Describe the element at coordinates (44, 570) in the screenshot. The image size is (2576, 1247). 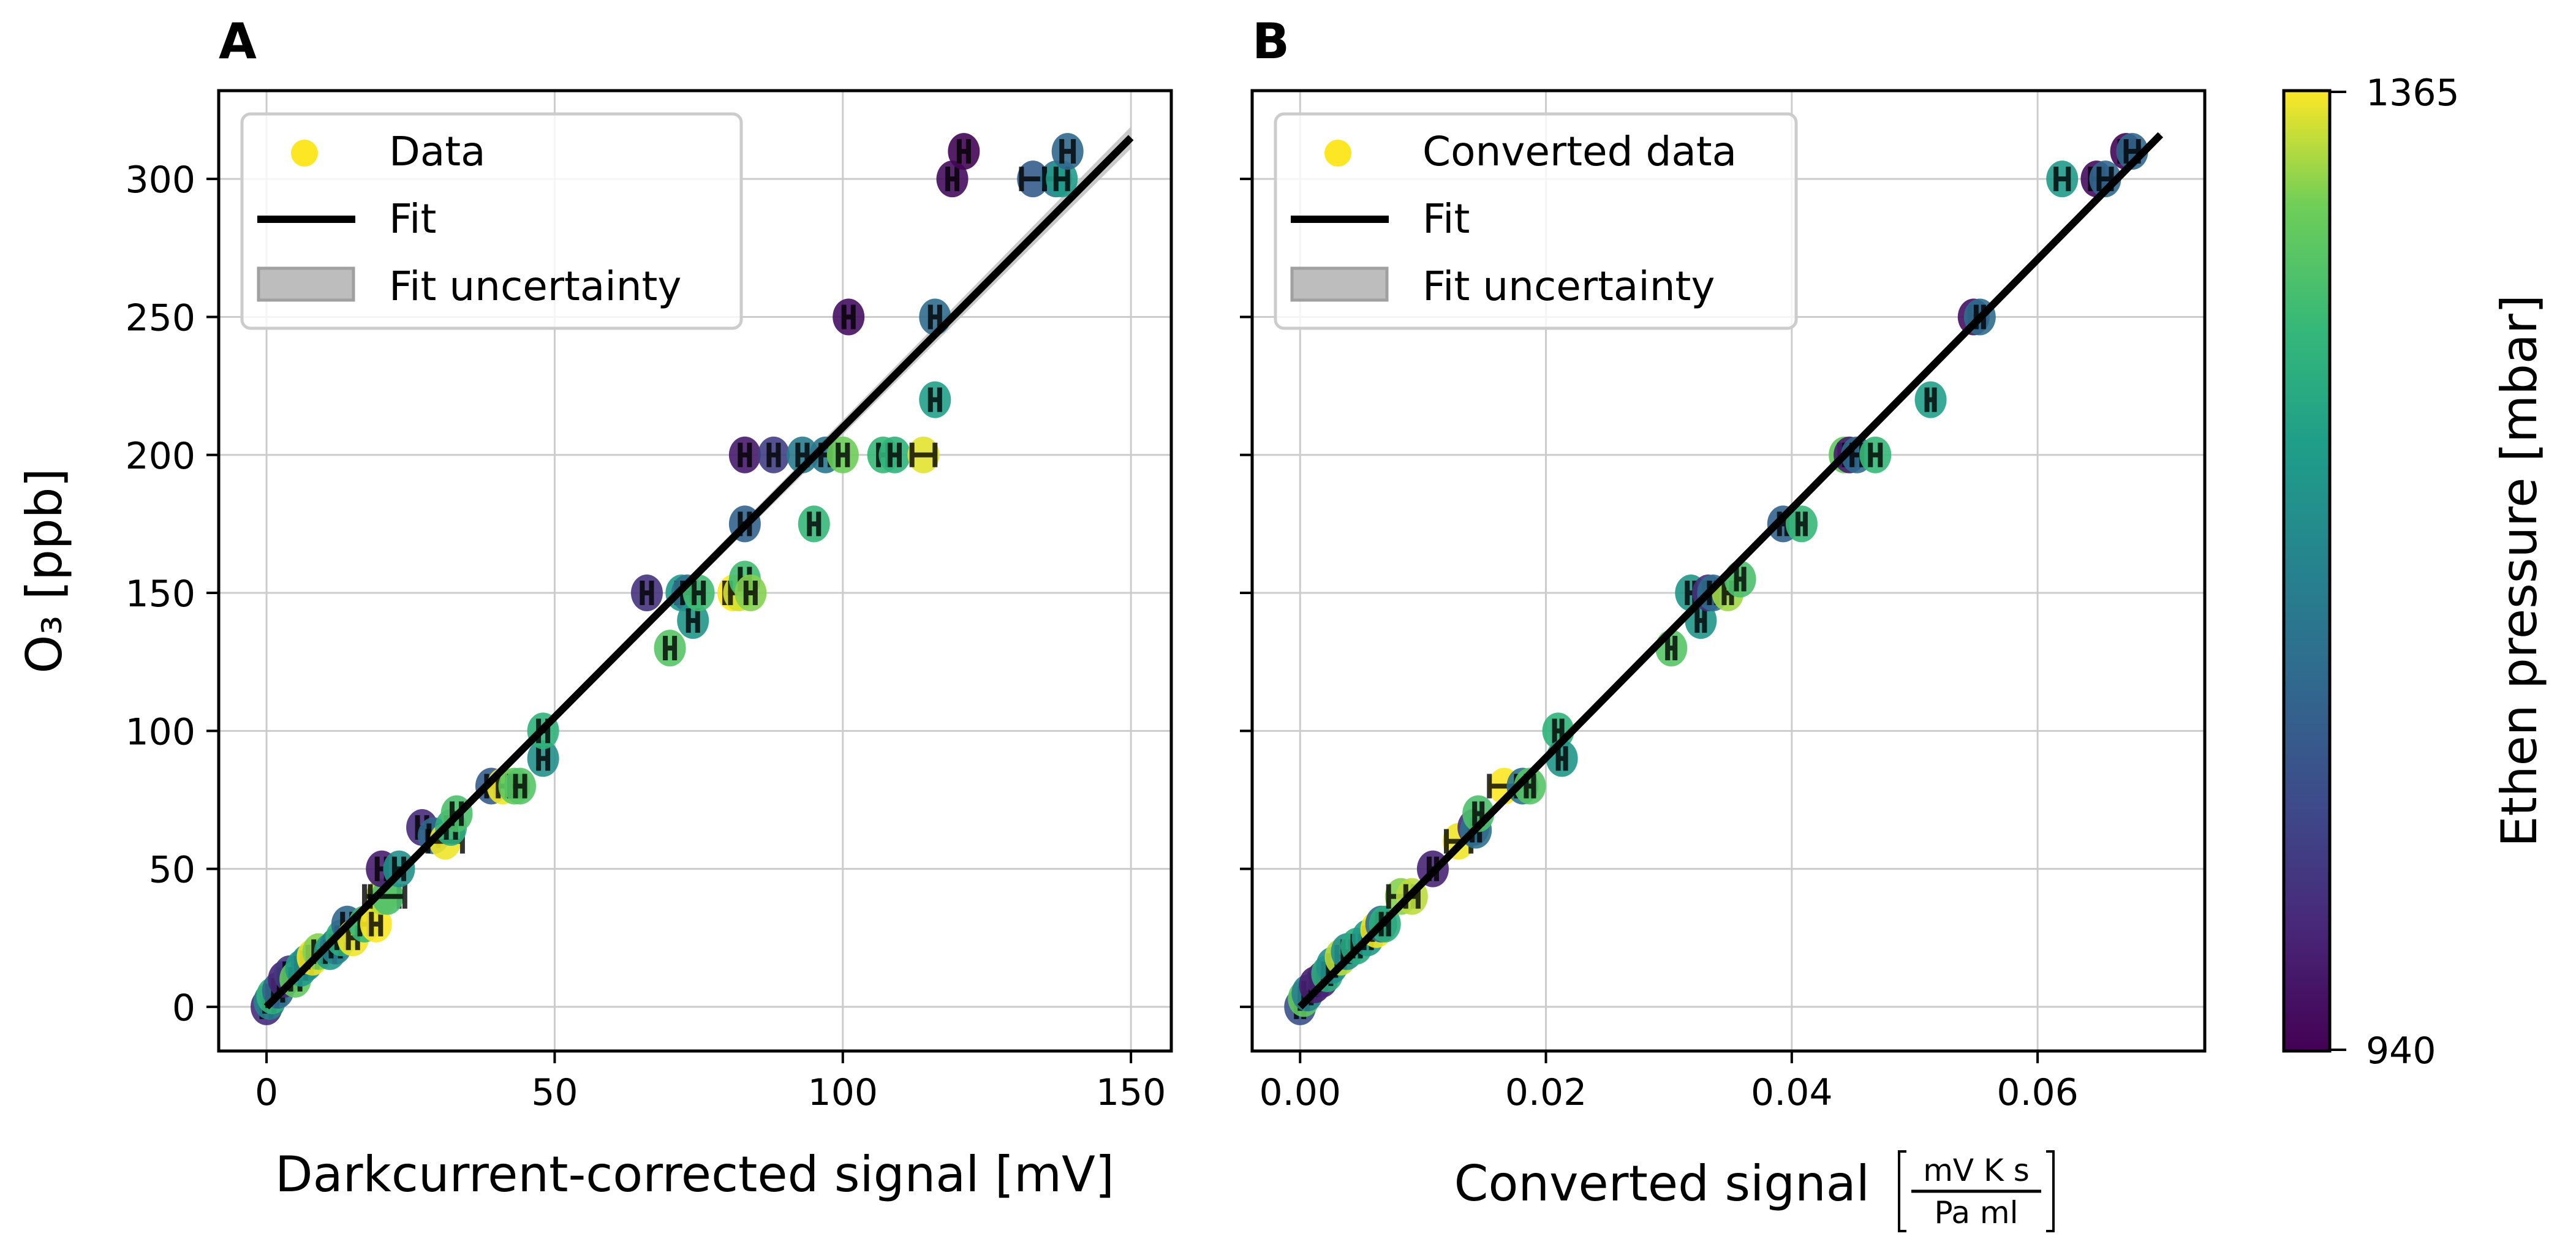
I see `panel-a-y-axis-label: O₃ [ppb]` at that location.